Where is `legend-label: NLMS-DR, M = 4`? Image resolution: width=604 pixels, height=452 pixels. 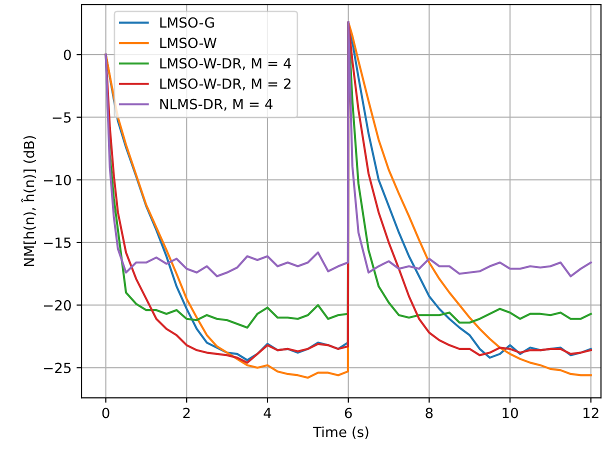
legend-label: NLMS-DR, M = 4 is located at coordinates (216, 104).